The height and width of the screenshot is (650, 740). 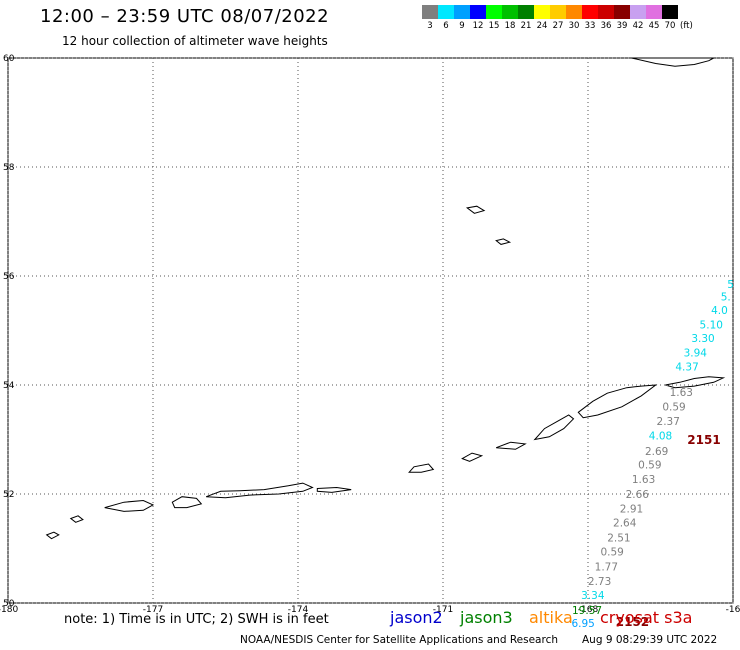 I want to click on wave-height-value: 1.77, so click(x=606, y=567).